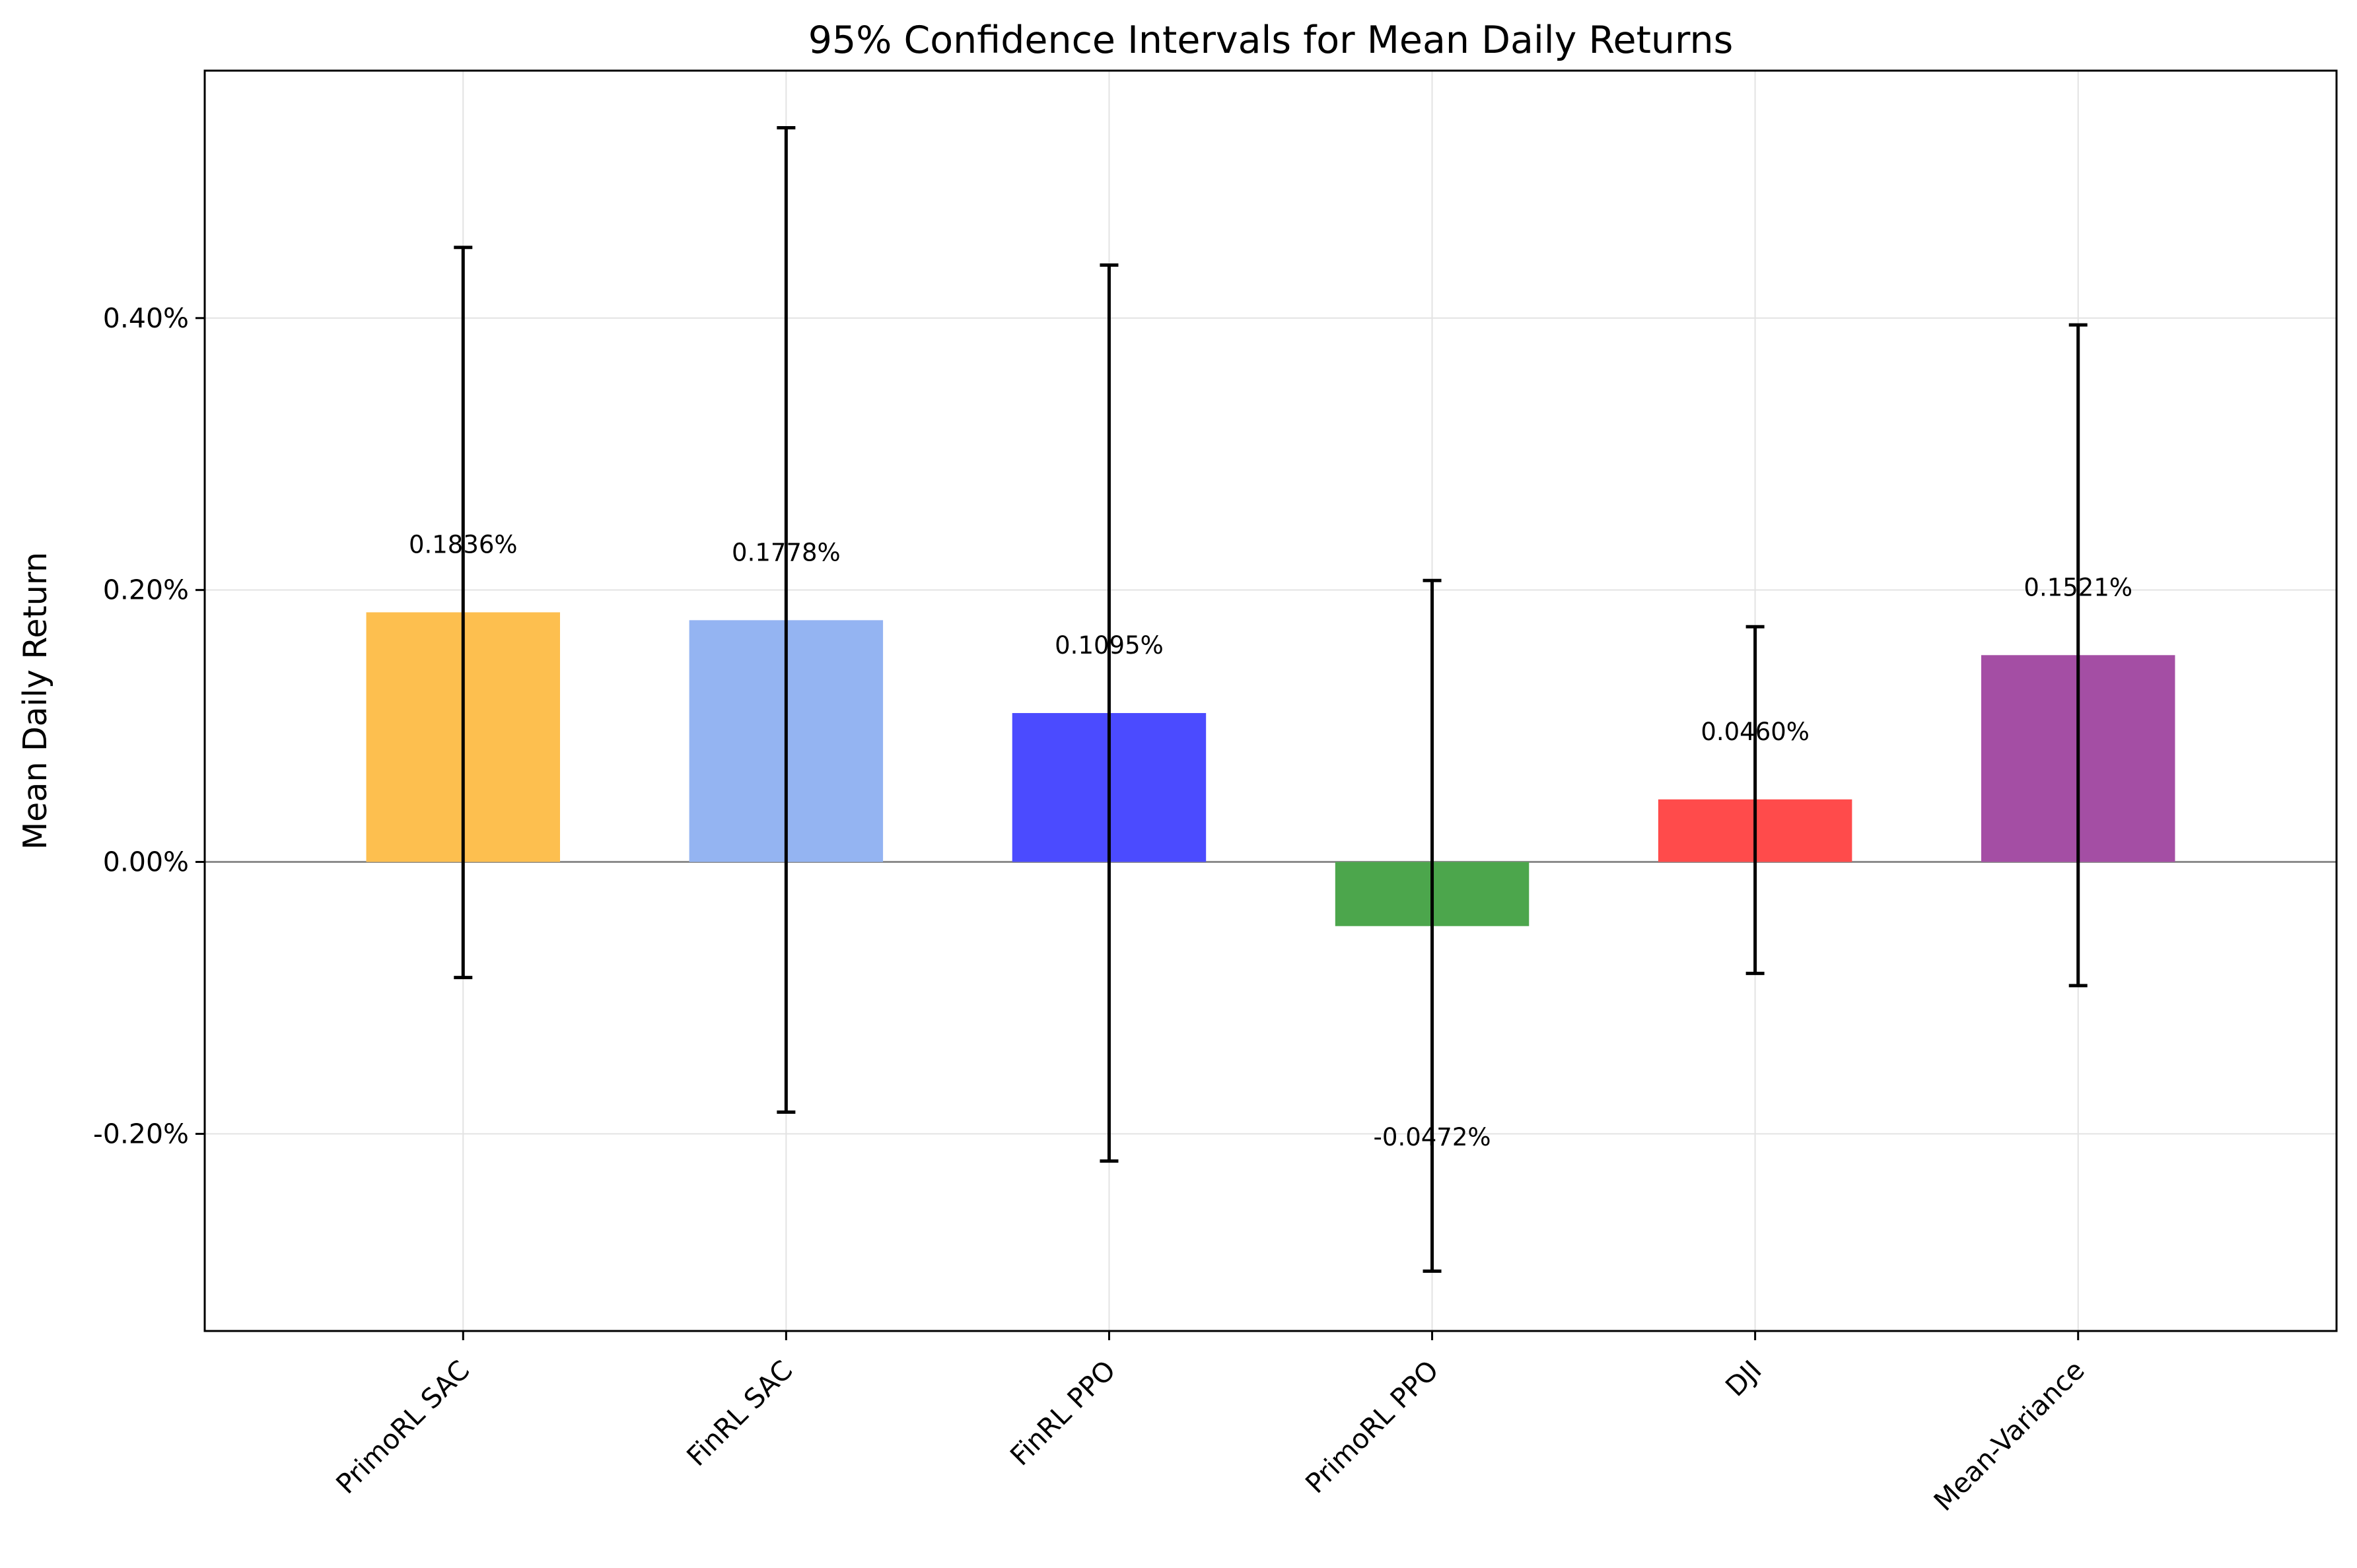 This screenshot has height=1568, width=2357. What do you see at coordinates (35, 701) in the screenshot?
I see `y-axis-label: Mean Daily Return` at bounding box center [35, 701].